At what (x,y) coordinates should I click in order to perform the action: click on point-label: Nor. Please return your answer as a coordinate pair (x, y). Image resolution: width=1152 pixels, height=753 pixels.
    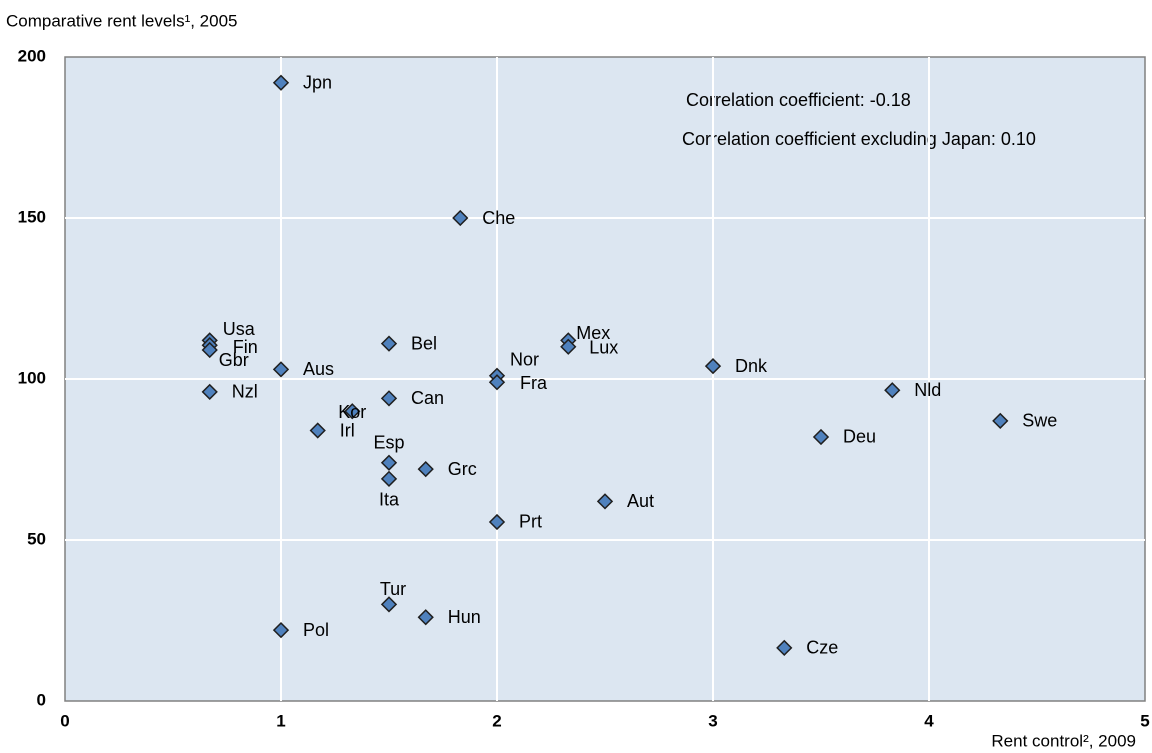
    Looking at the image, I should click on (524, 360).